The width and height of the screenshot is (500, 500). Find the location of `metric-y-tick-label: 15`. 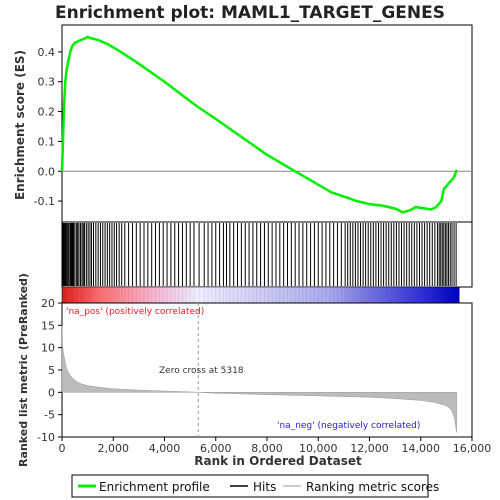

metric-y-tick-label: 15 is located at coordinates (48, 325).